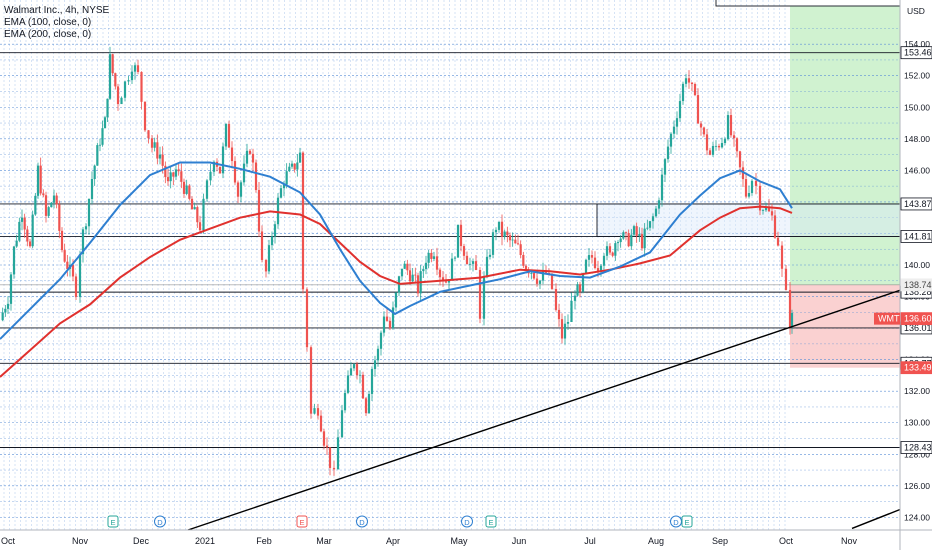 The image size is (932, 550). Describe the element at coordinates (917, 265) in the screenshot. I see `y-tick-label-8: 140.00` at that location.